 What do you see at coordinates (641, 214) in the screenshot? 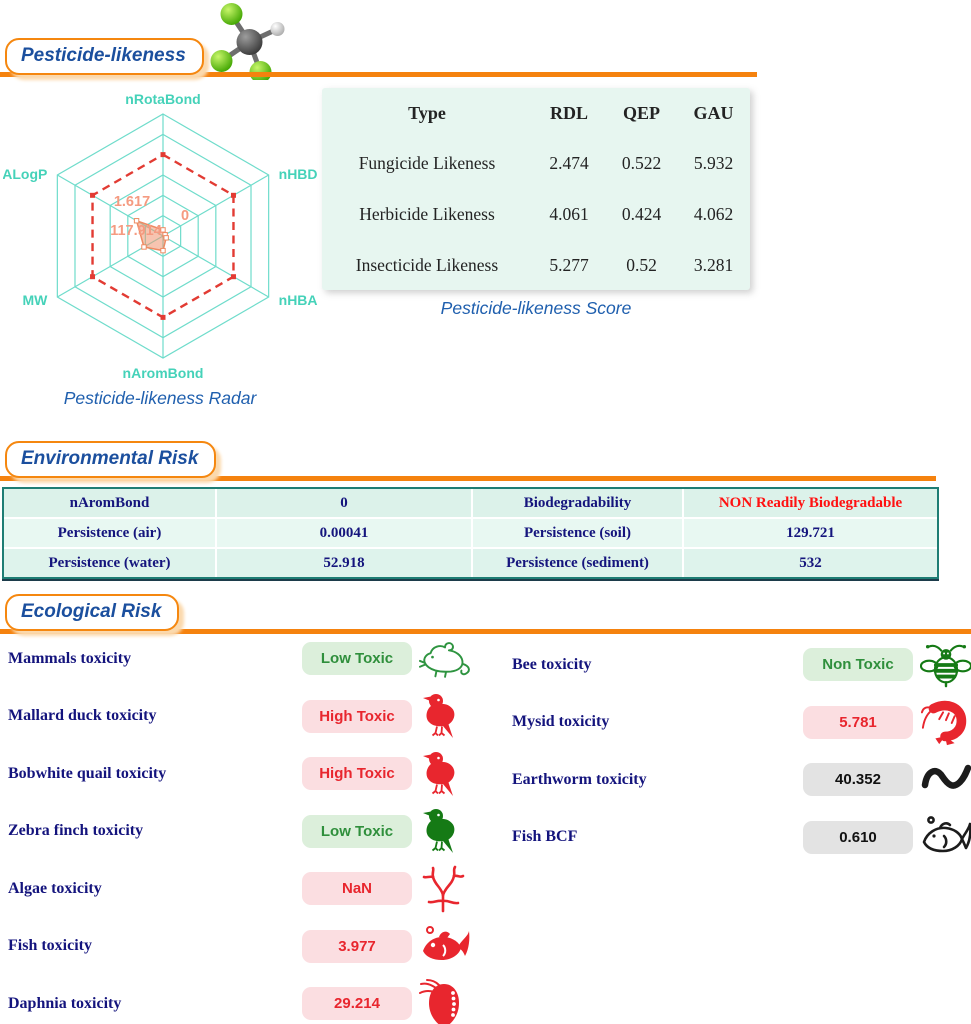
I see `score-cell: 0.424` at bounding box center [641, 214].